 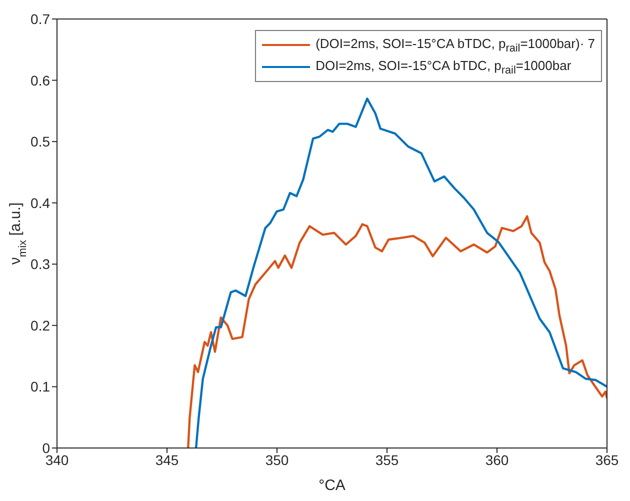 I want to click on y-tick-label: 0.5, so click(x=40, y=142).